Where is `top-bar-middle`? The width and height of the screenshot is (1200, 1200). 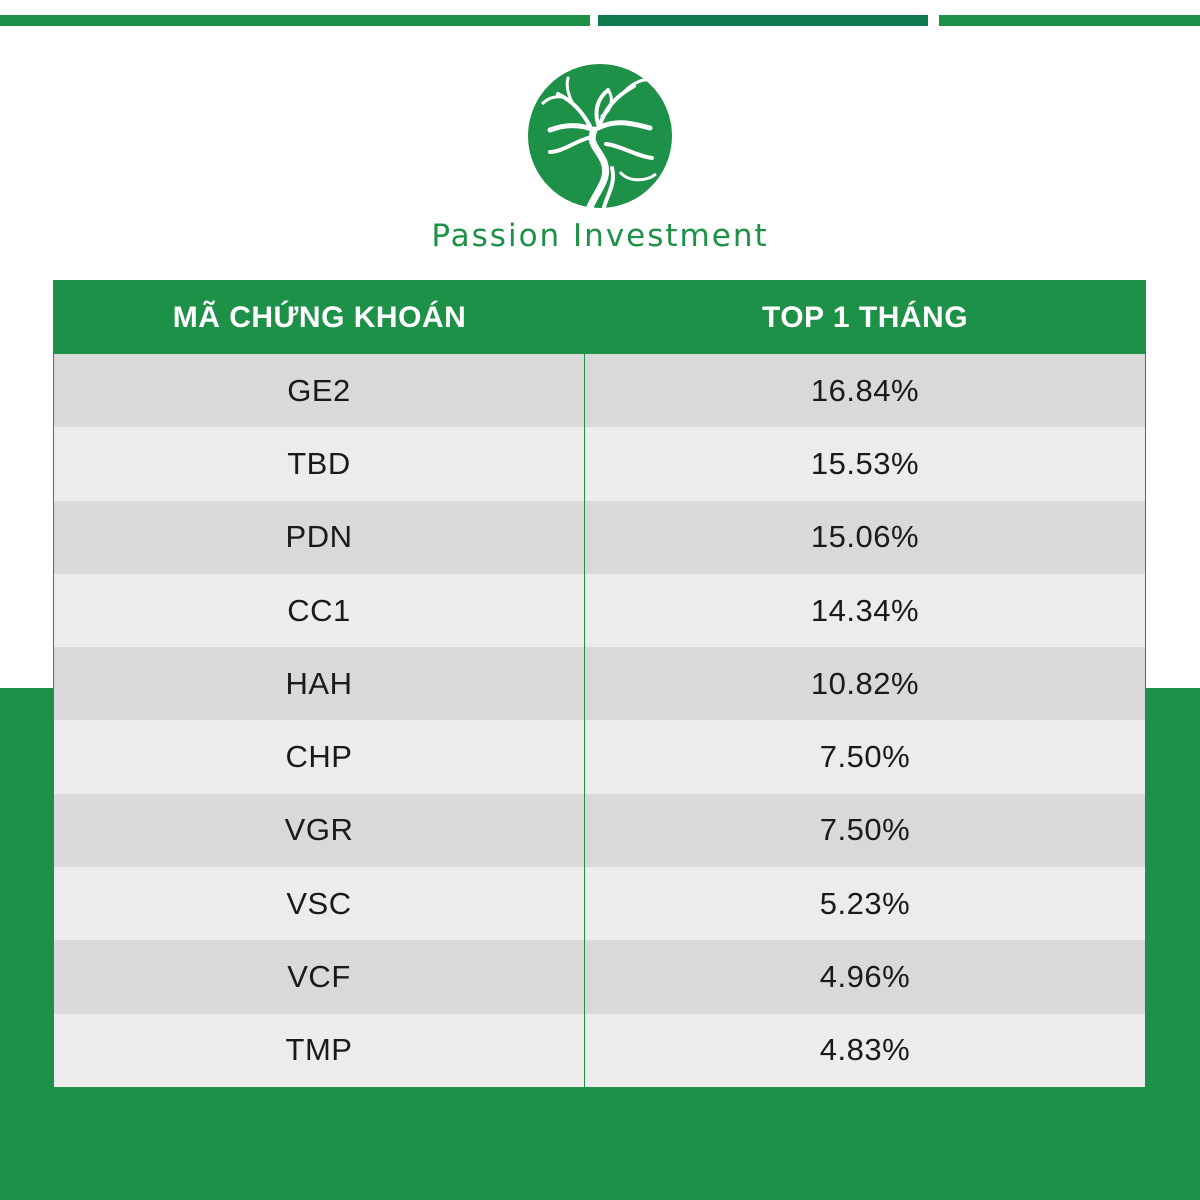
top-bar-middle is located at coordinates (763, 20).